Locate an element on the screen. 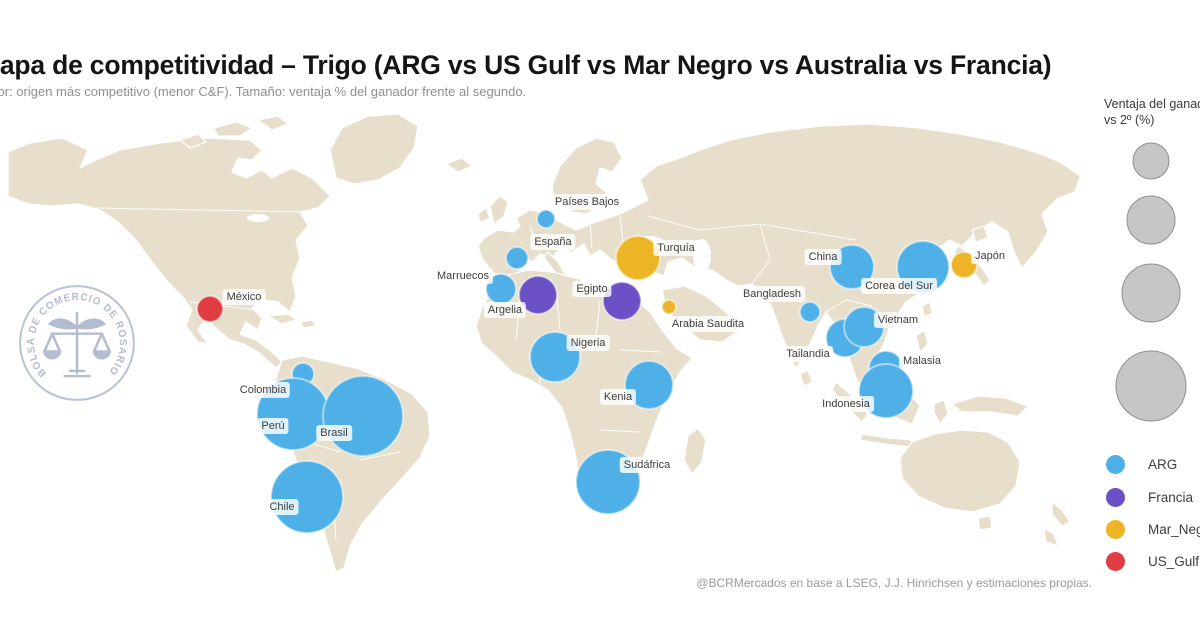 The height and width of the screenshot is (630, 1200). logo-outer-ring is located at coordinates (77, 343).